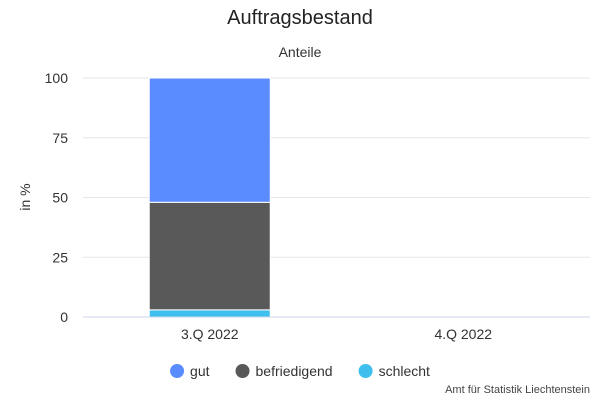 The width and height of the screenshot is (600, 400). What do you see at coordinates (300, 52) in the screenshot?
I see `chart-subtitle: Anteile` at bounding box center [300, 52].